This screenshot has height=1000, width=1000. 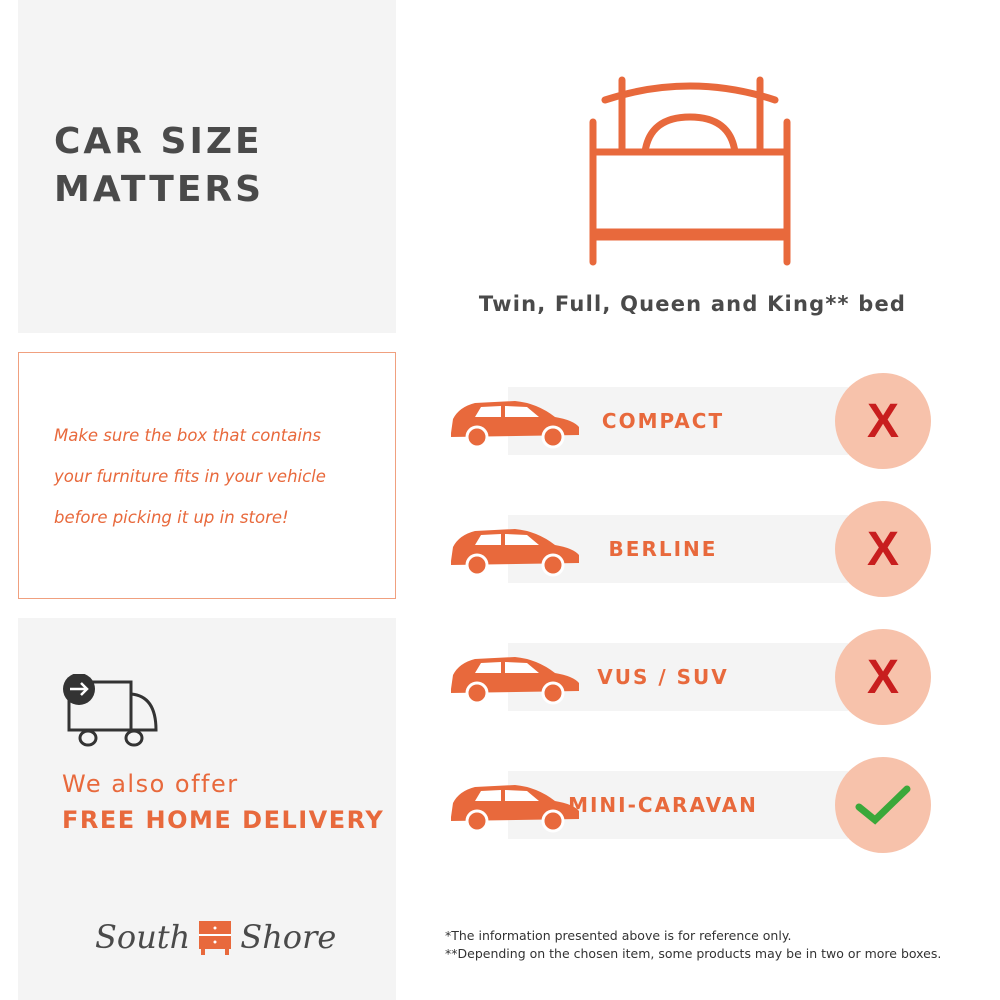 I want to click on delivery-offer: We also offer FREE HOME DELIVERY, so click(x=223, y=802).